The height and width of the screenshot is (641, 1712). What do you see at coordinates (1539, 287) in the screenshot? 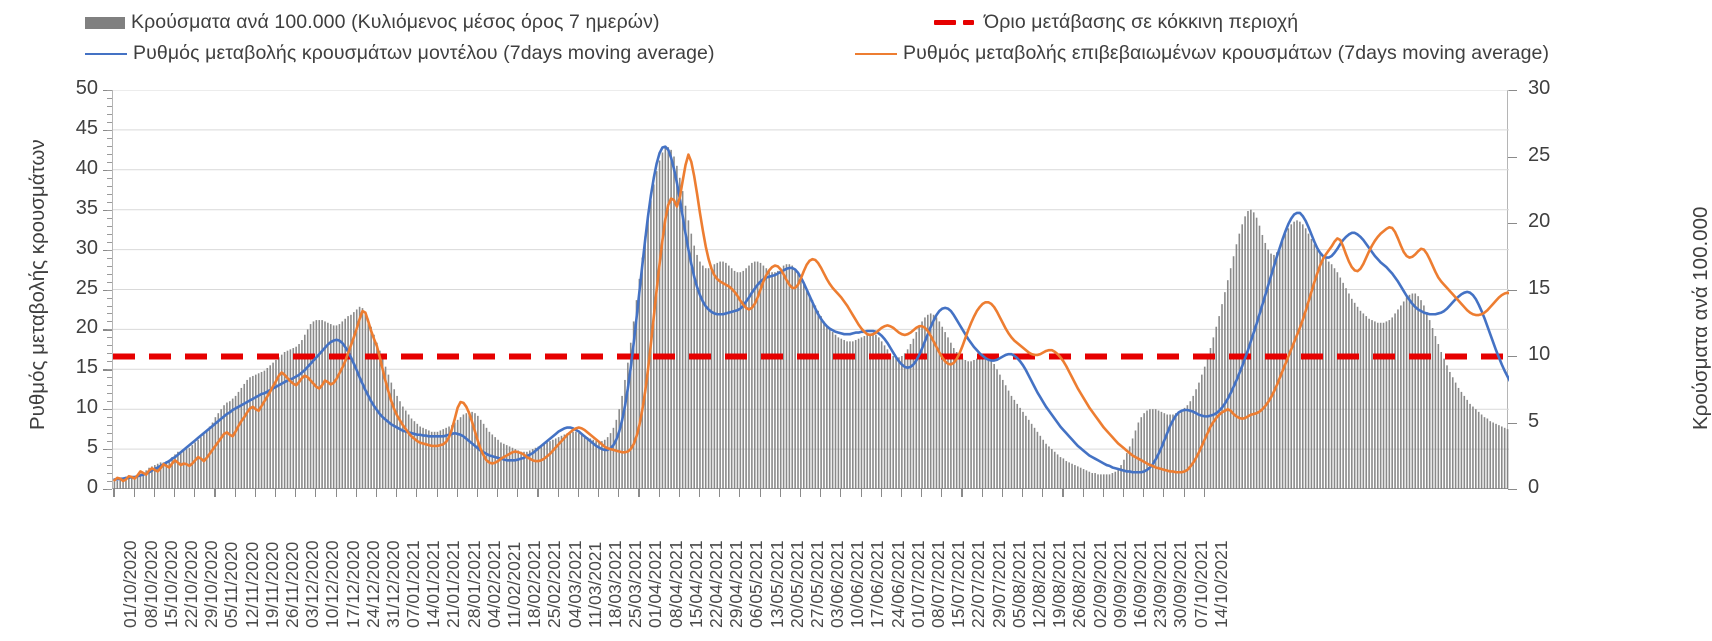
I see `y-axis-right-tick-label: 15` at bounding box center [1539, 287].